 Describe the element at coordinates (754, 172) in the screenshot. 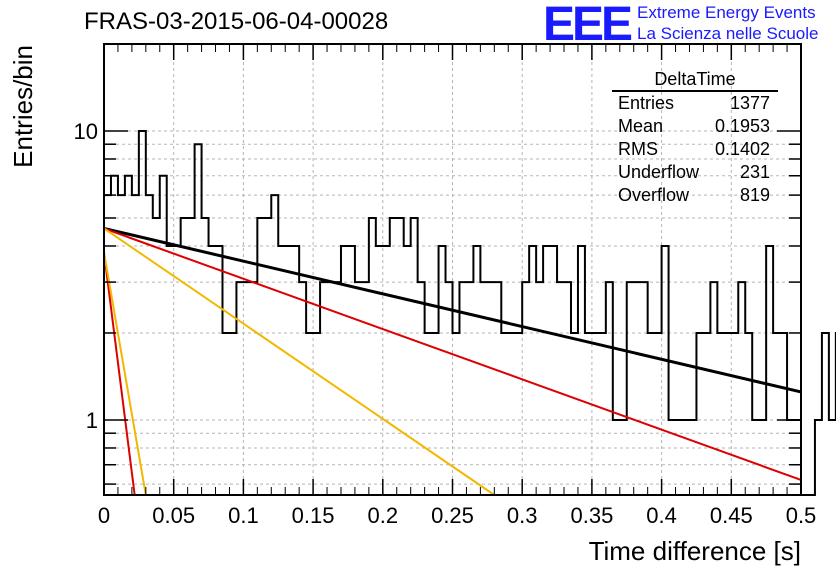

I see `stats-value: 231` at that location.